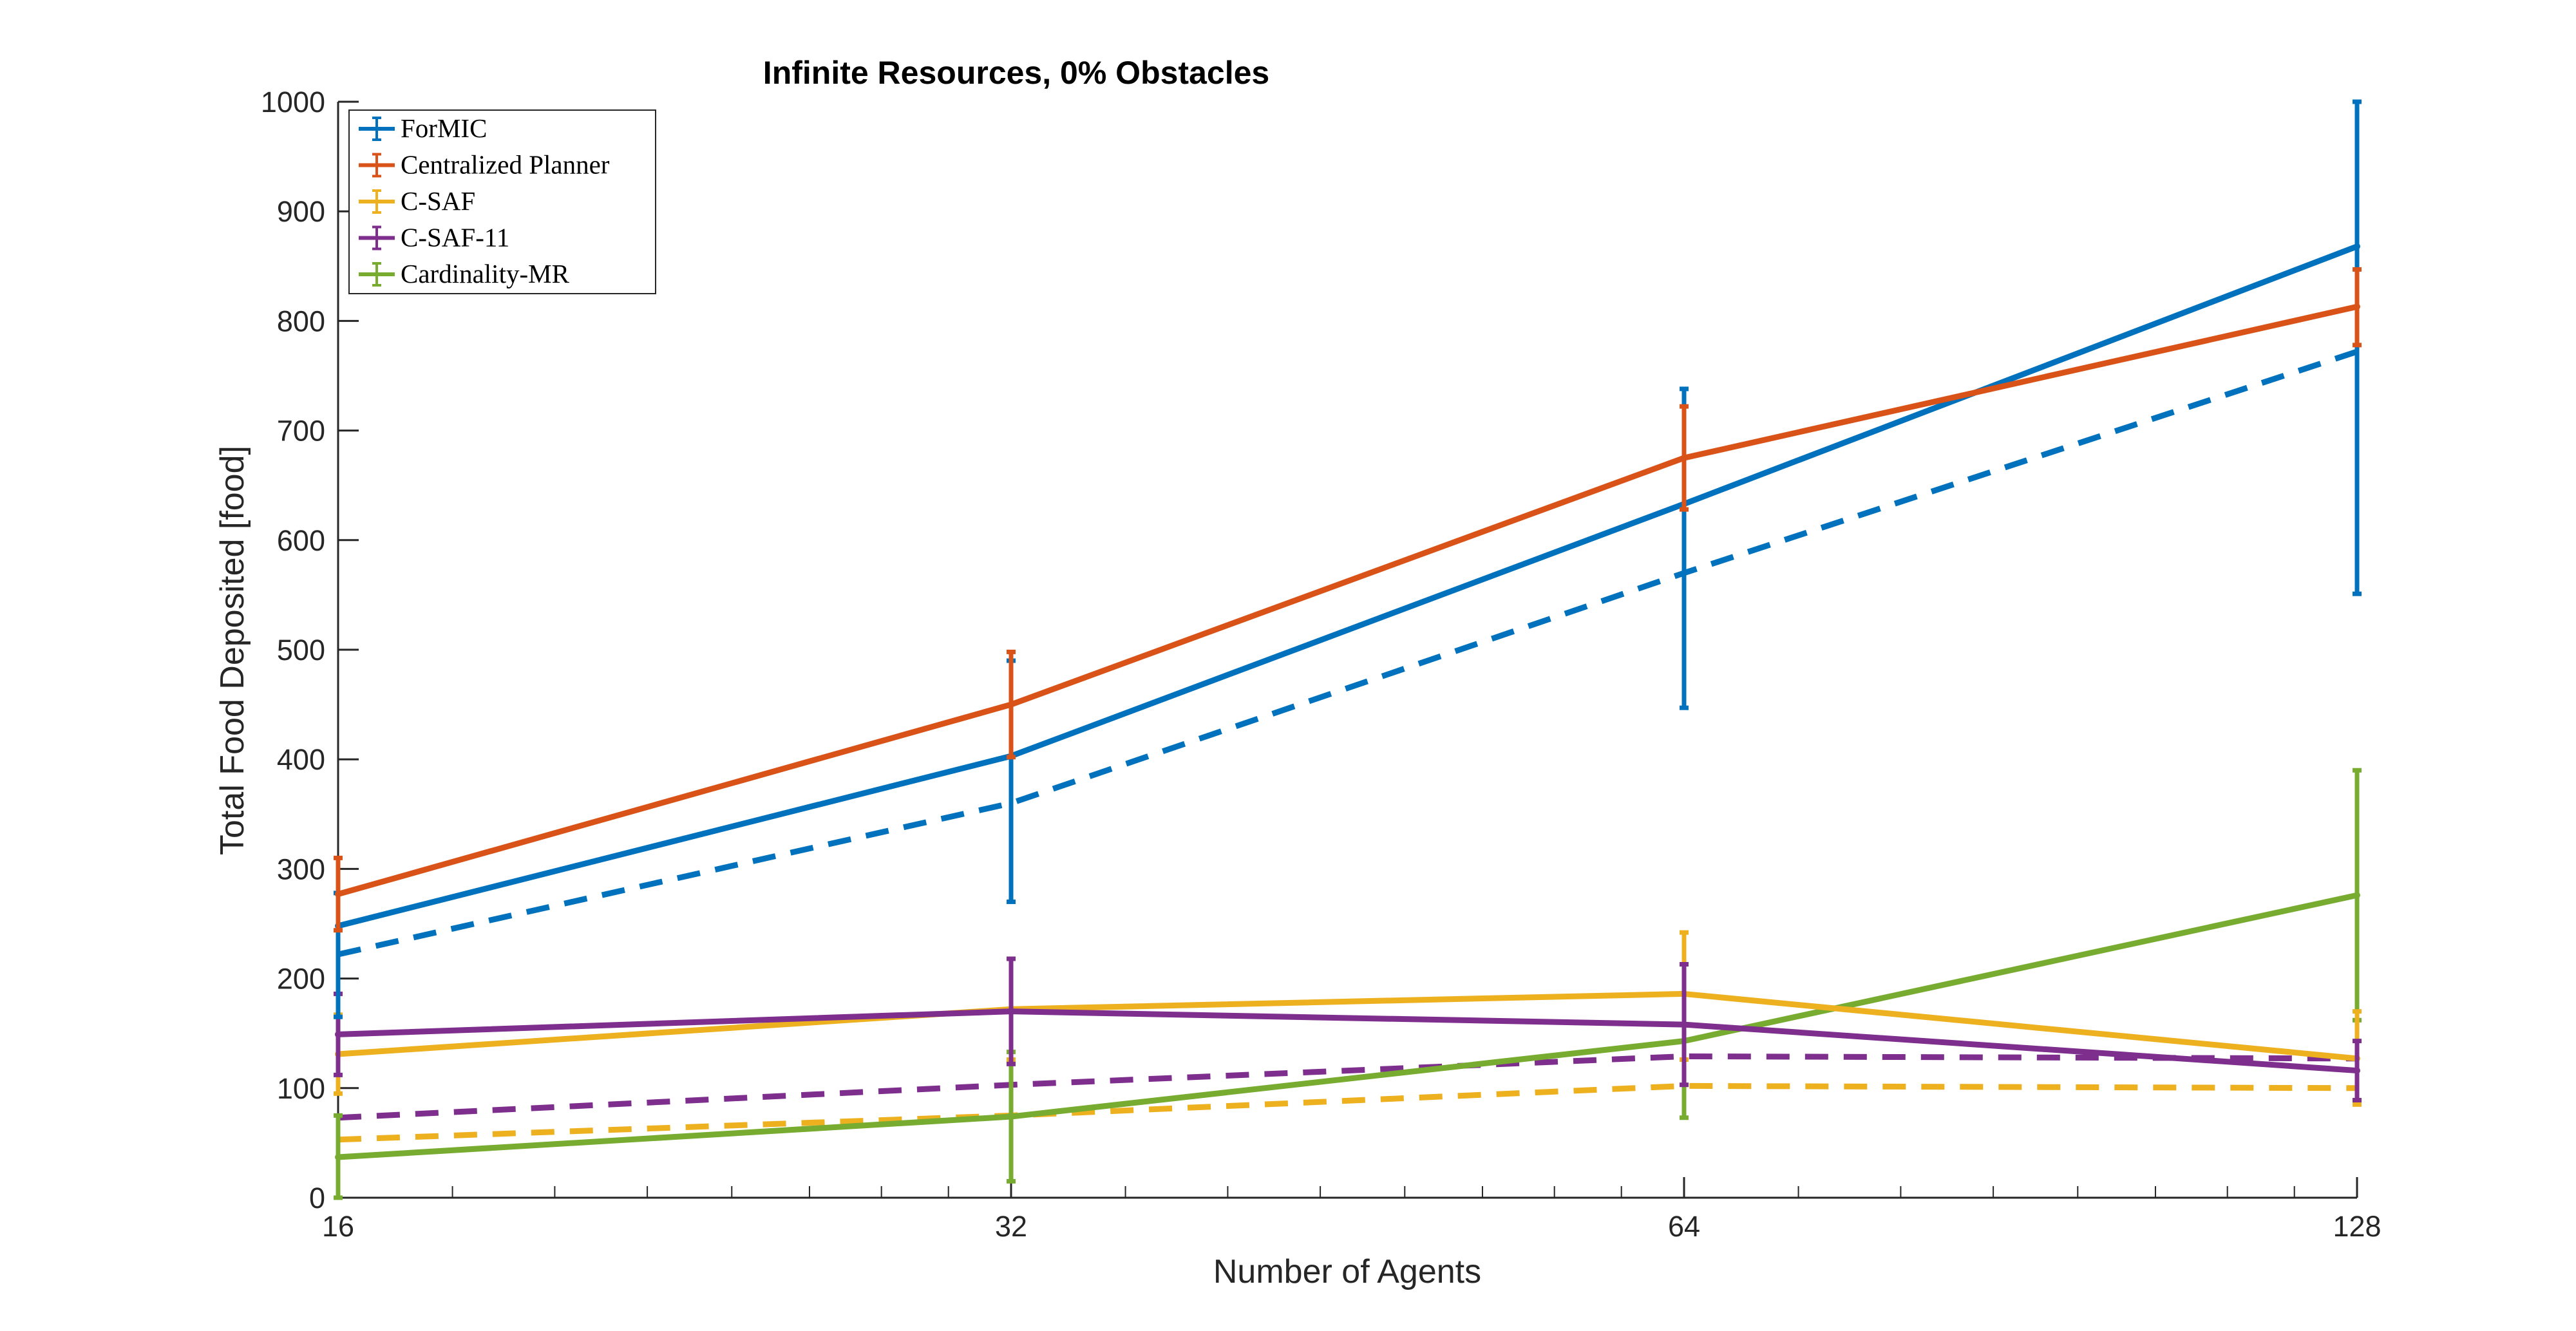 The height and width of the screenshot is (1331, 2576). I want to click on y-axis-label: Total Food Deposited [food], so click(232, 650).